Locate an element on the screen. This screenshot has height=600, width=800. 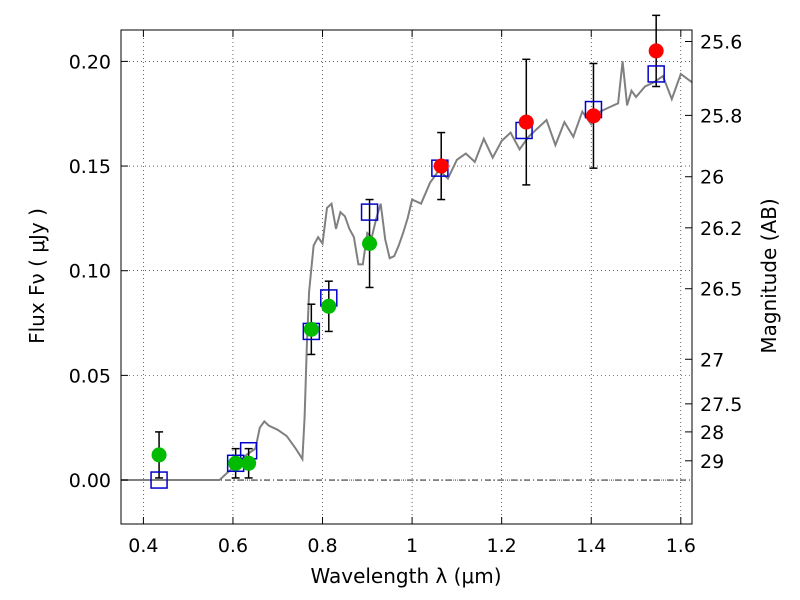
x-tick-label: 1.2 is located at coordinates (502, 546).